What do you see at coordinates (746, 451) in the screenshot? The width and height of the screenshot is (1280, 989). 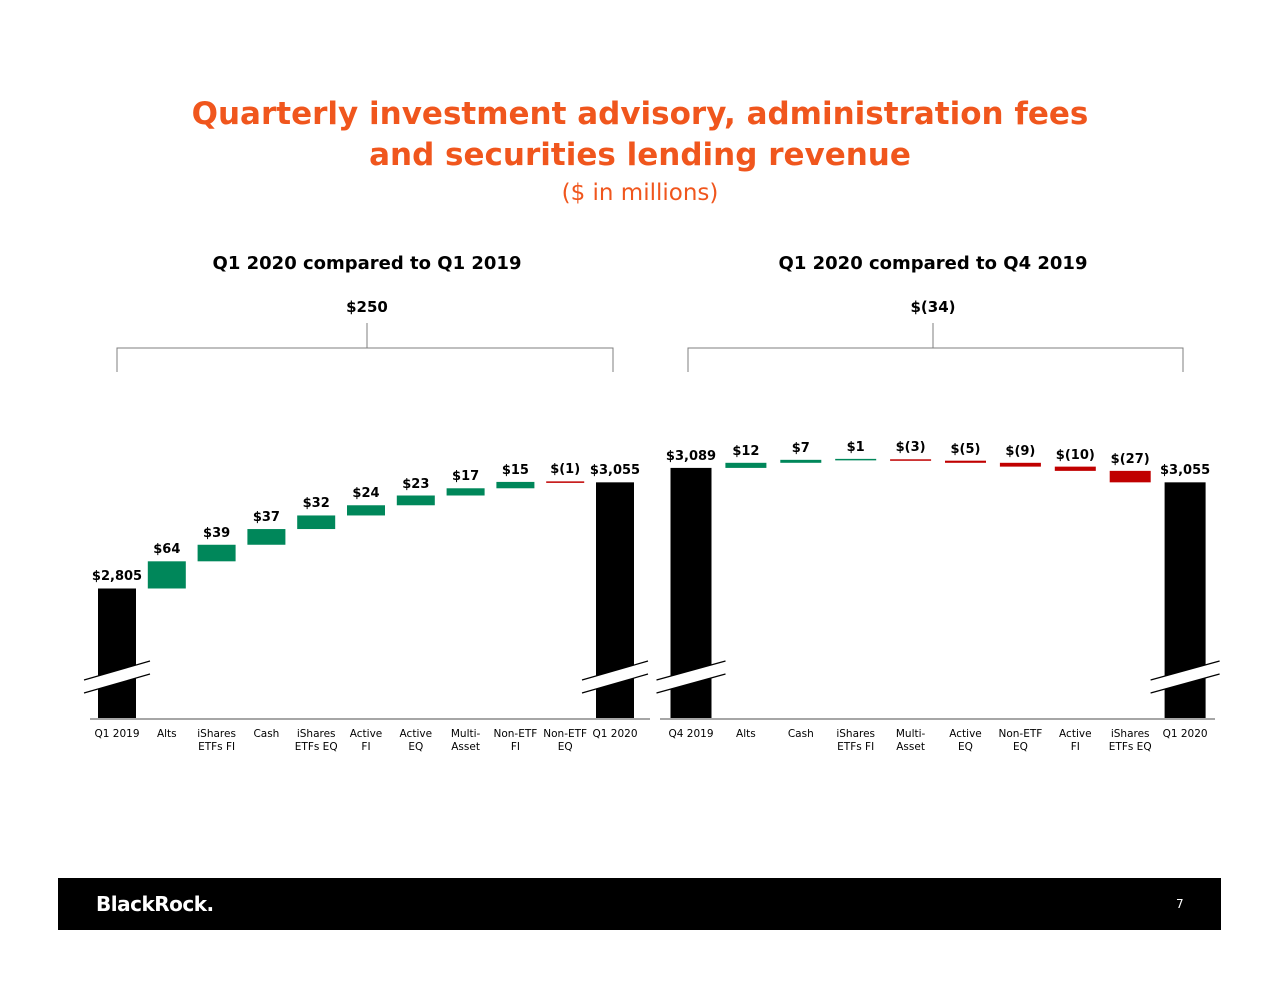 I see `value-label: $12` at bounding box center [746, 451].